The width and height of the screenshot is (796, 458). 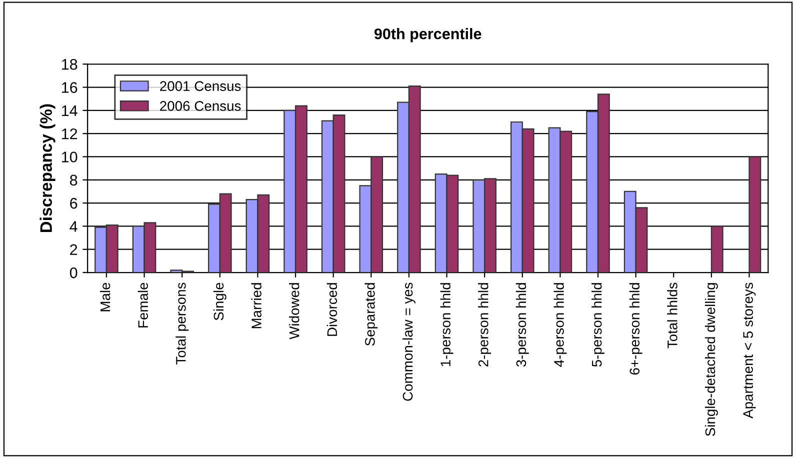 What do you see at coordinates (200, 86) in the screenshot?
I see `legend-label: 2001 Census` at bounding box center [200, 86].